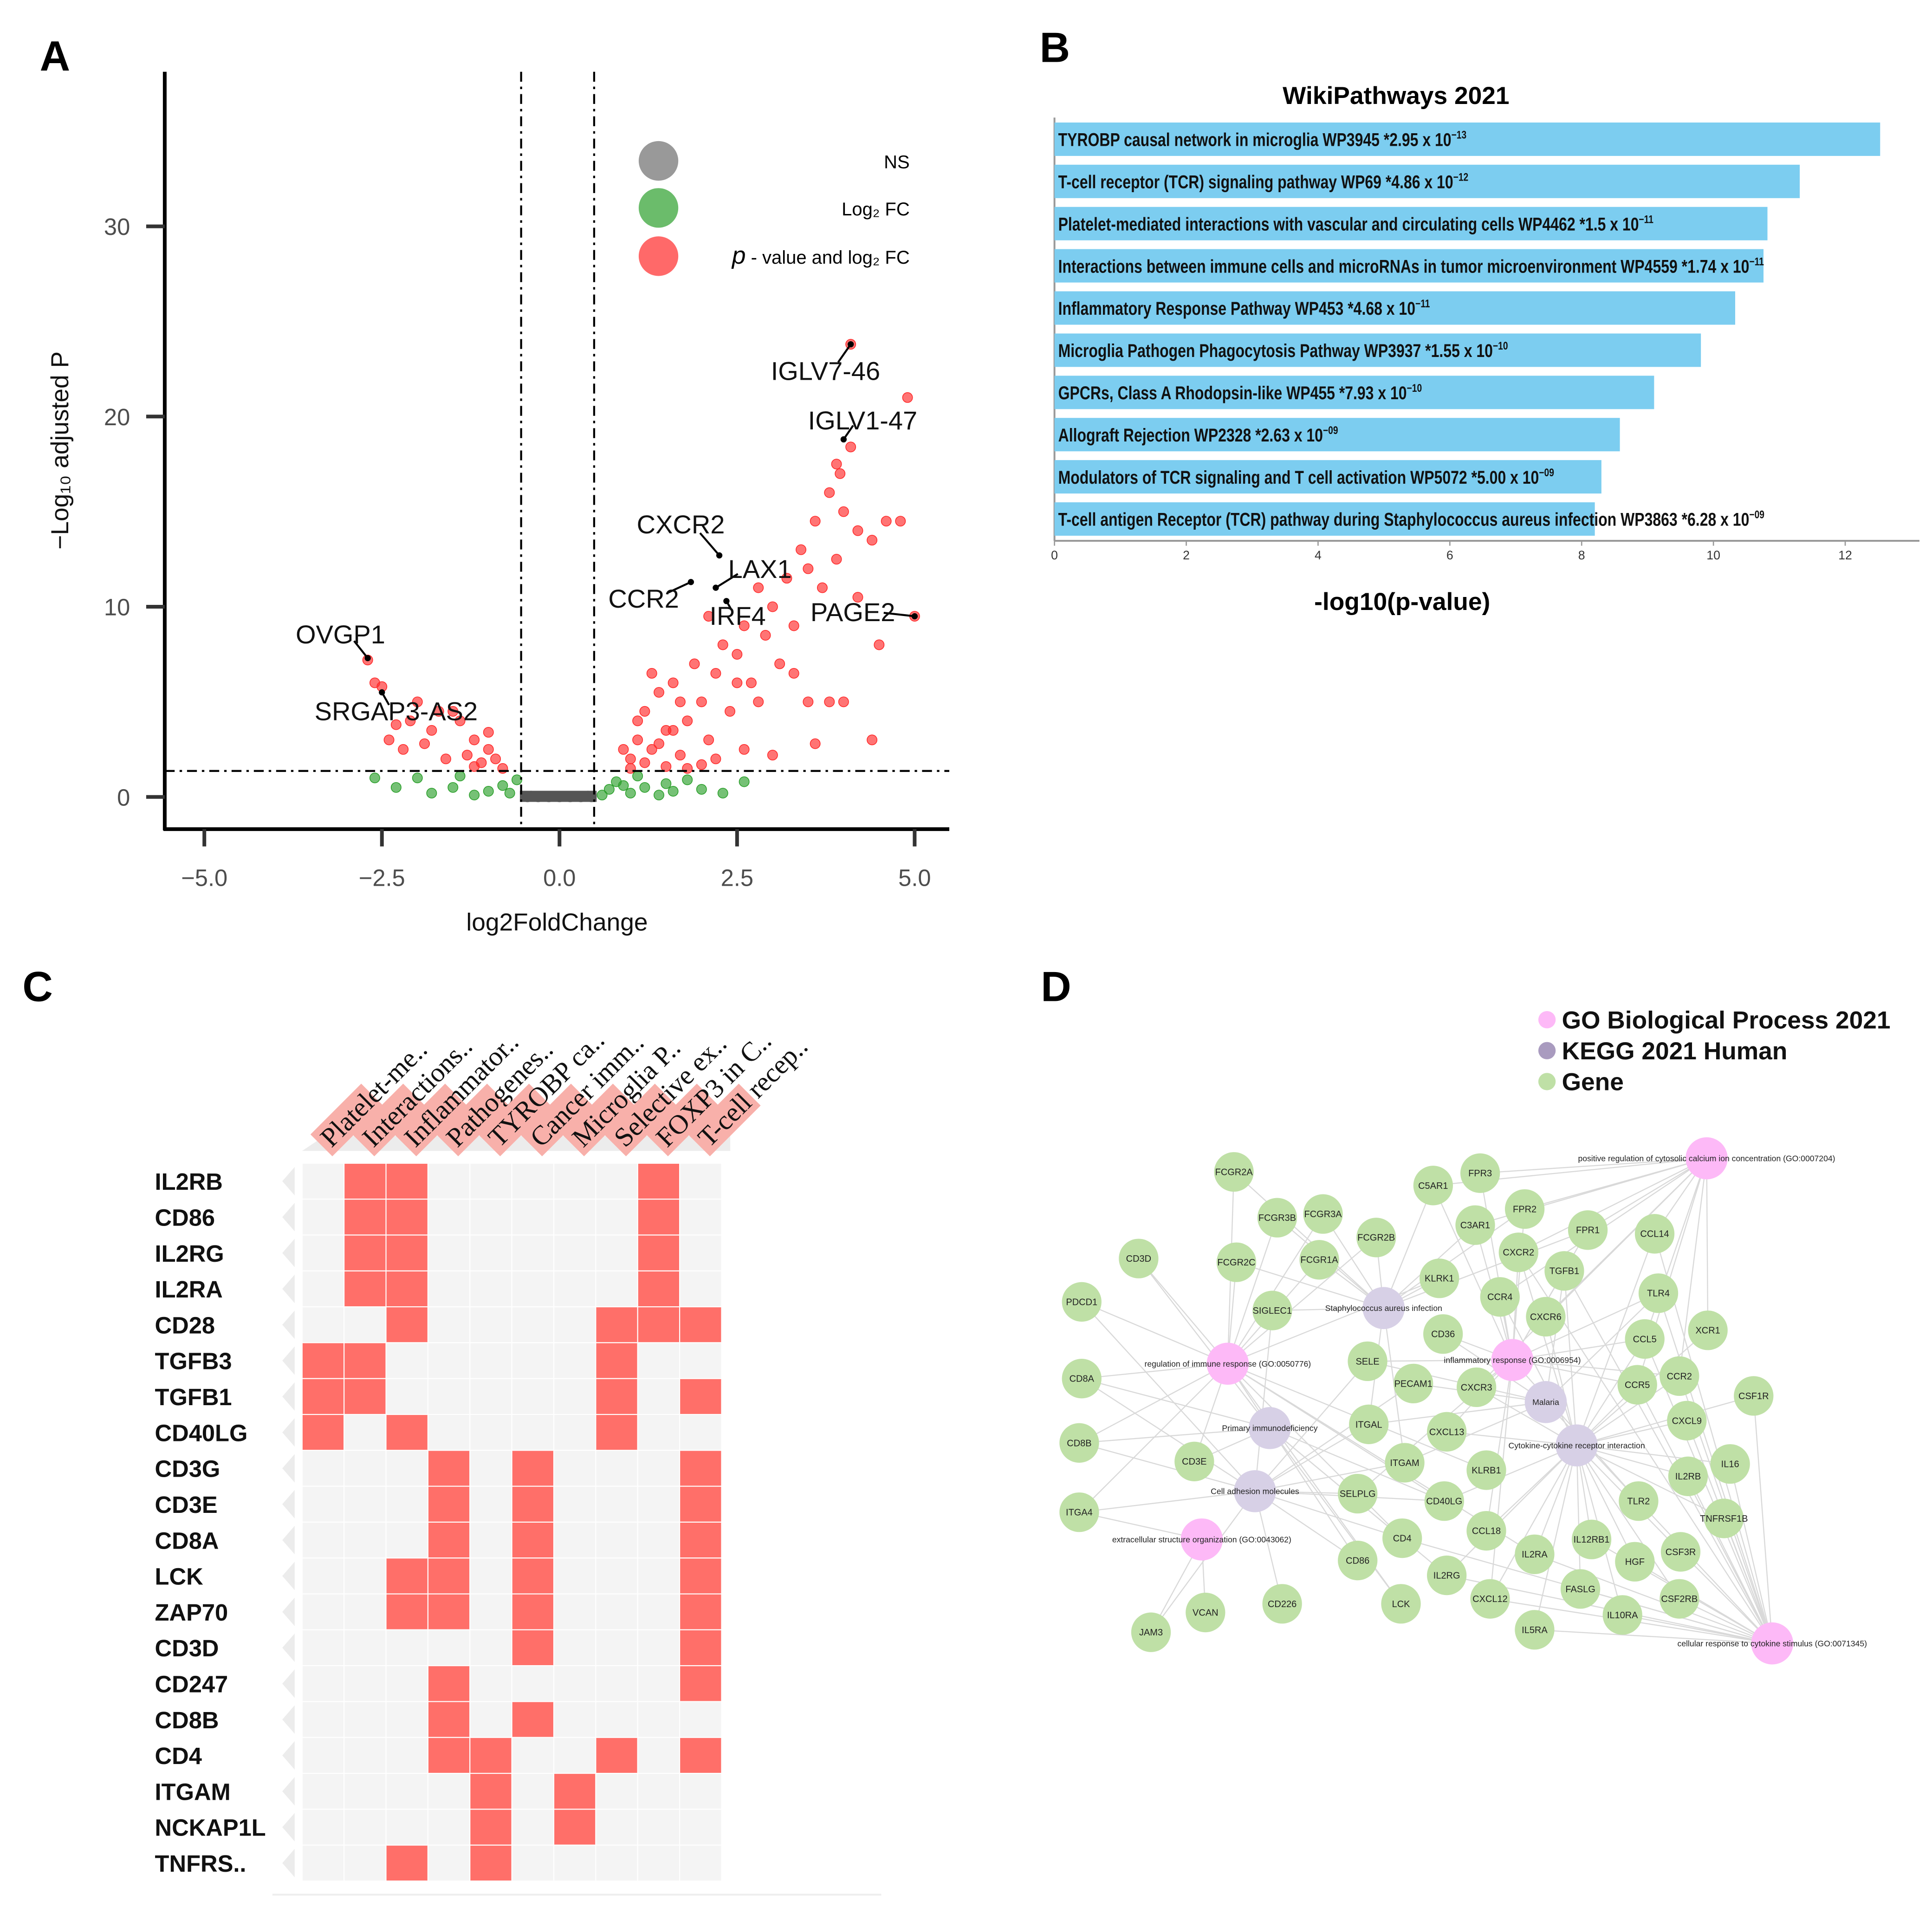  I want to click on gene-node-label: IL5RA, so click(1535, 1630).